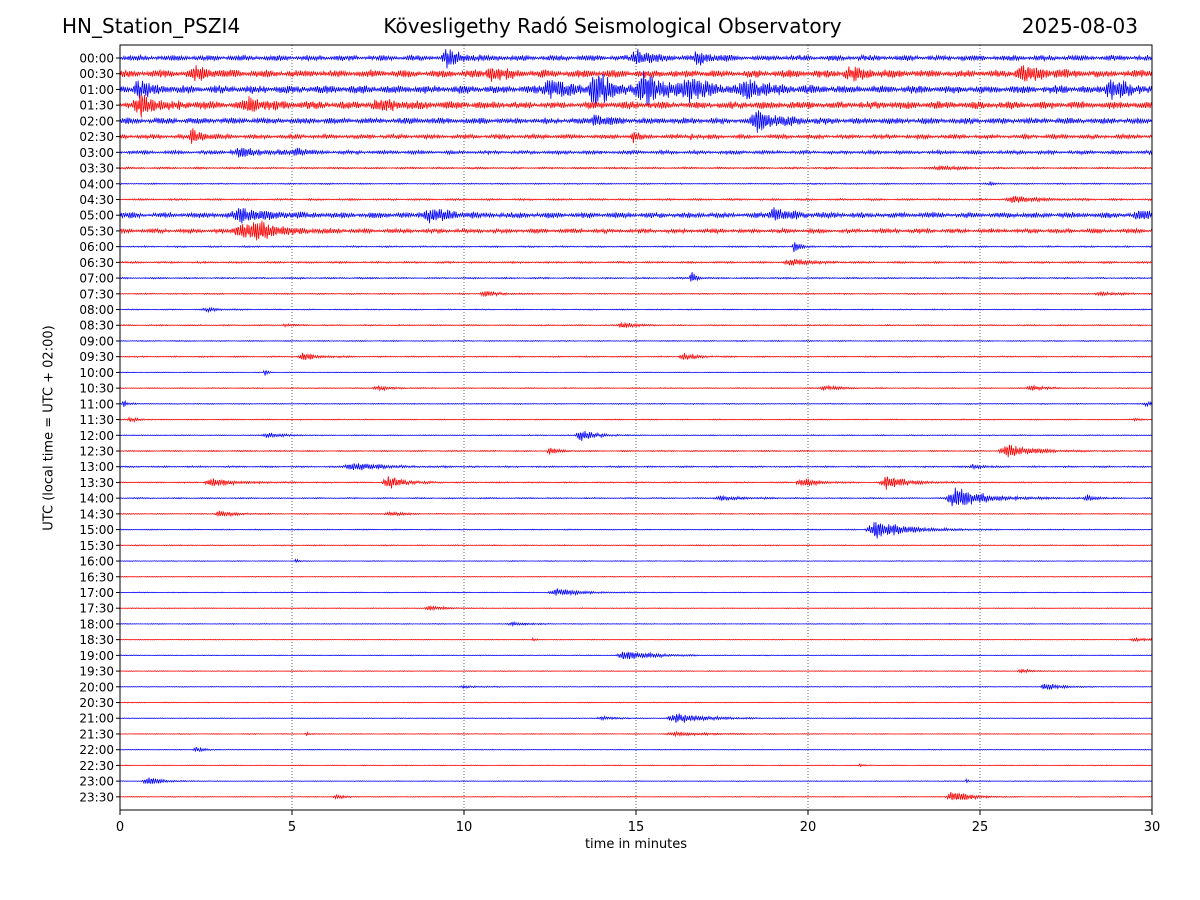  I want to click on y-tick-label-0730: 07:30, so click(96, 294).